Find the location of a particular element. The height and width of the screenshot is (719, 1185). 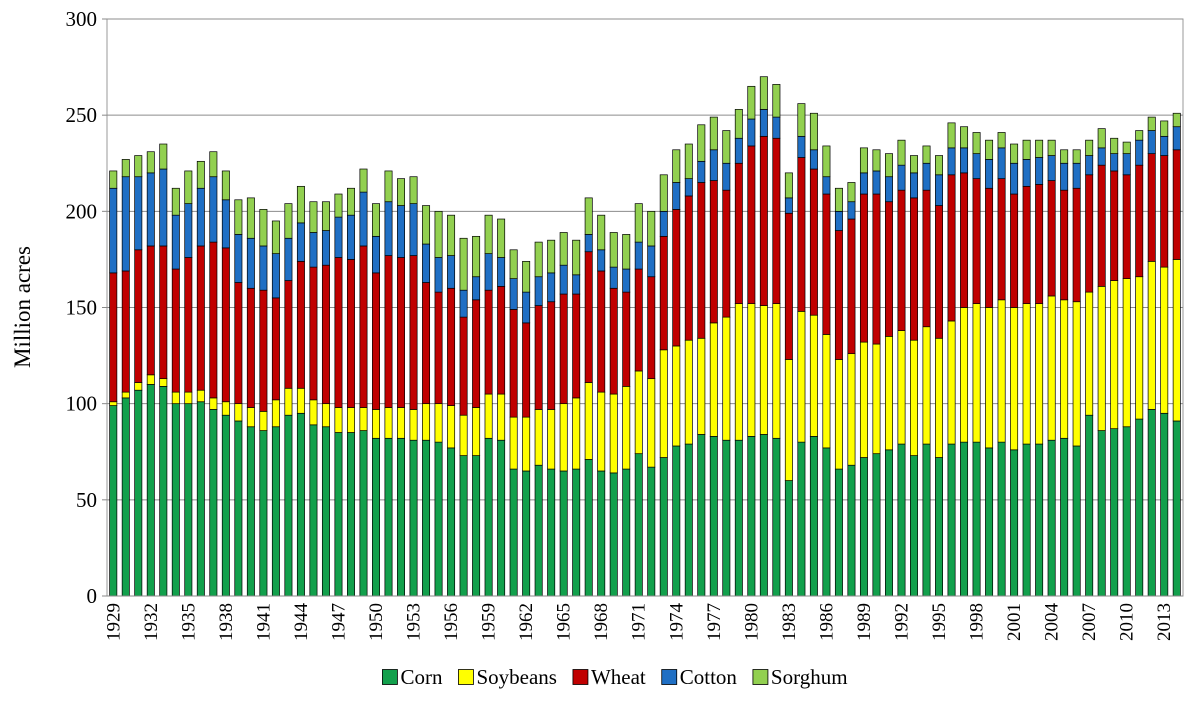

y-tick-label: 50 is located at coordinates (86, 500).